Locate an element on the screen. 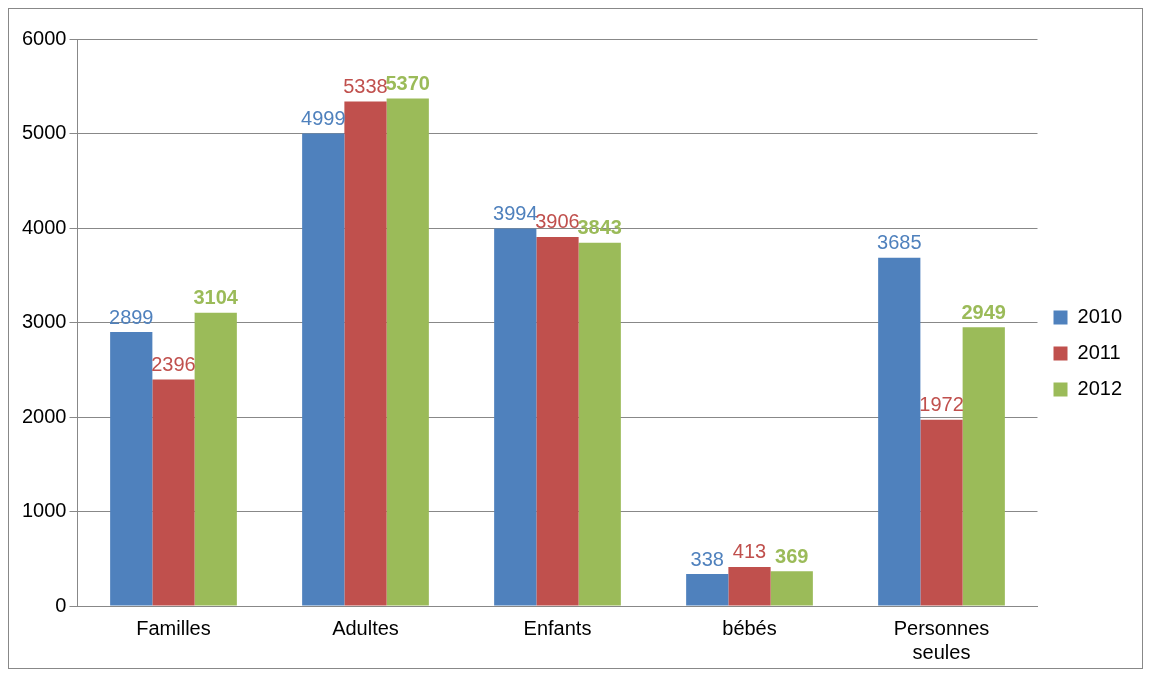 The width and height of the screenshot is (1151, 677). x-tick-label: Personnes seules is located at coordinates (941, 639).